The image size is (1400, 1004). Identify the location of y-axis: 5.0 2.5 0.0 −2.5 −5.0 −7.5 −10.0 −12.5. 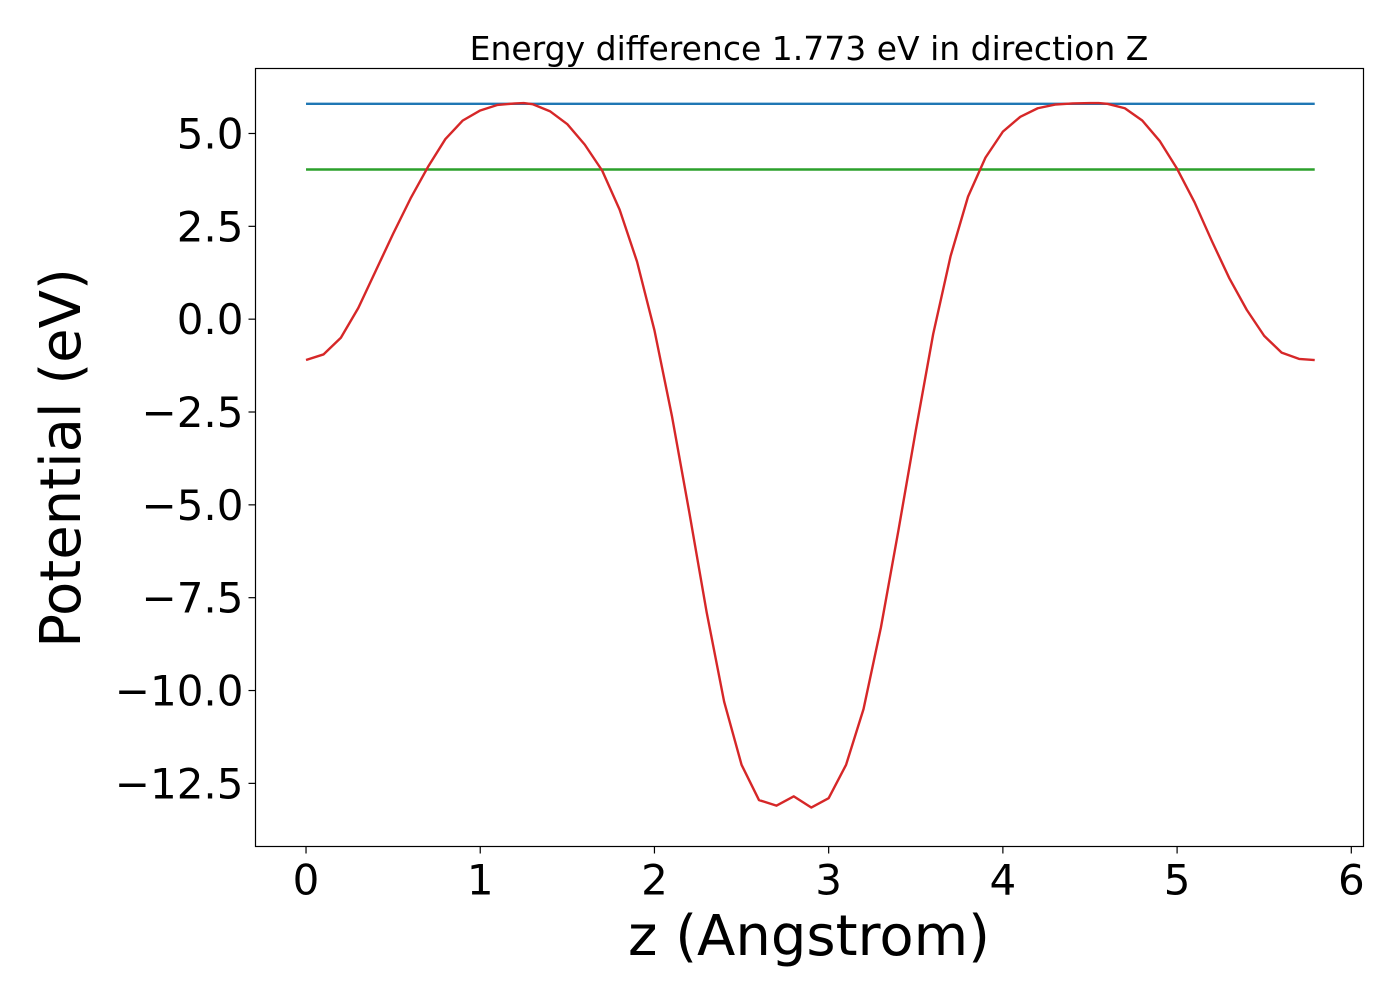
(185, 458).